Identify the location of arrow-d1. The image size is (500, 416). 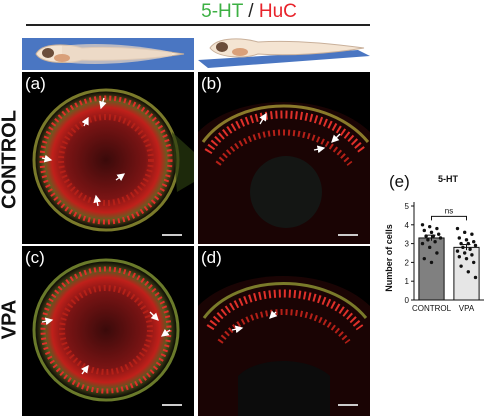
(237, 329).